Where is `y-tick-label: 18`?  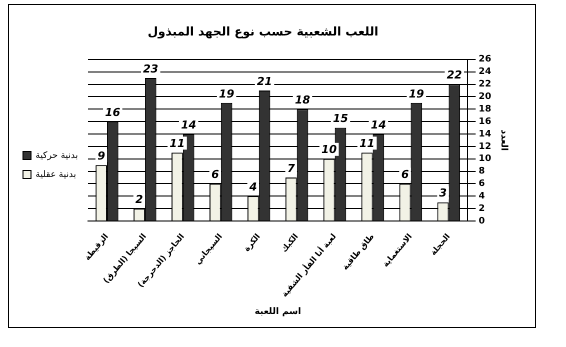 y-tick-label: 18 is located at coordinates (485, 109).